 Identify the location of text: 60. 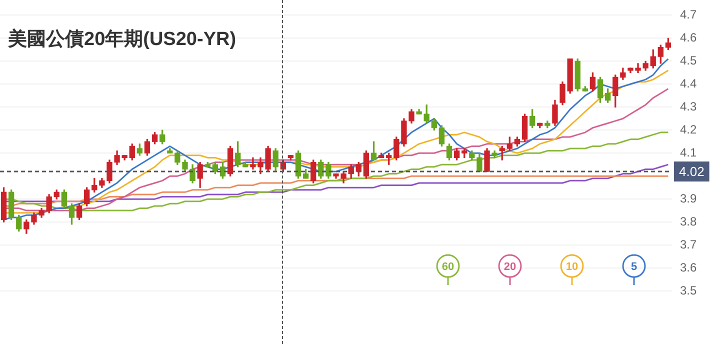
(448, 267).